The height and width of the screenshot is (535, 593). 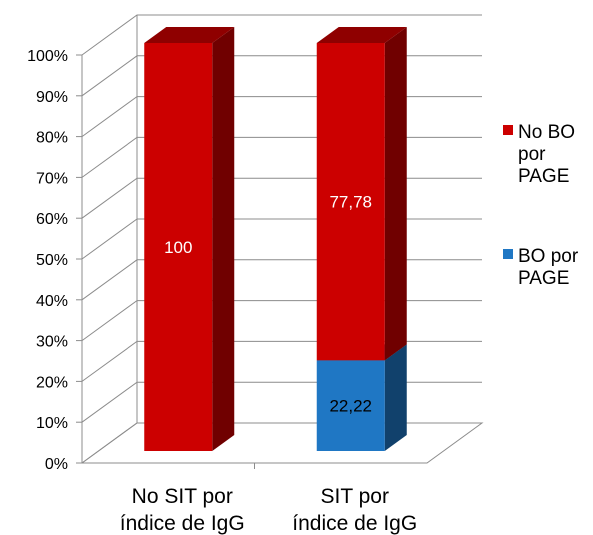 What do you see at coordinates (47, 56) in the screenshot?
I see `y-tick-label: 100%` at bounding box center [47, 56].